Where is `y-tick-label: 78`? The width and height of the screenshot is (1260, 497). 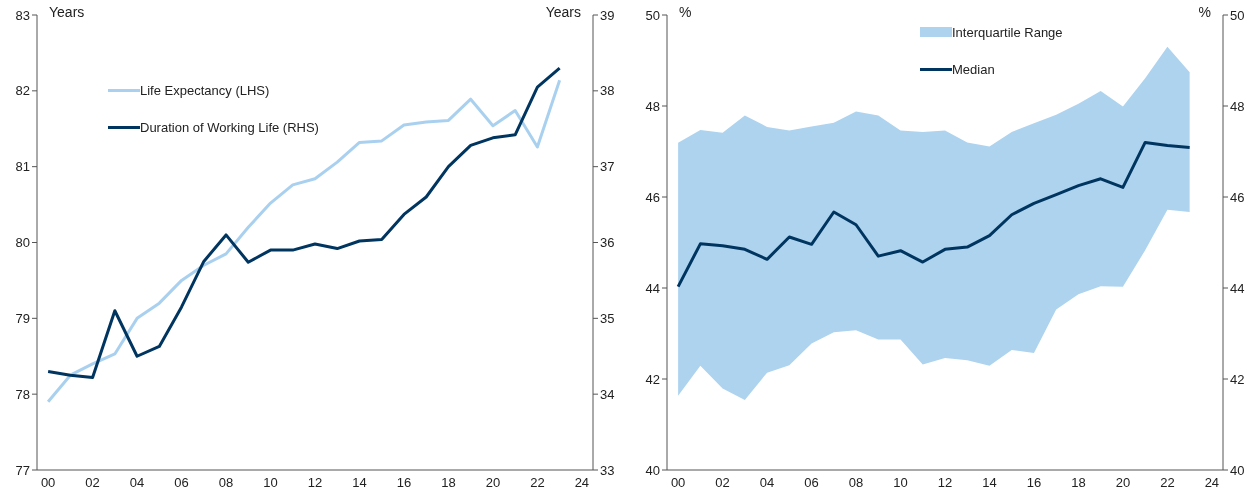 y-tick-label: 78 is located at coordinates (22, 394).